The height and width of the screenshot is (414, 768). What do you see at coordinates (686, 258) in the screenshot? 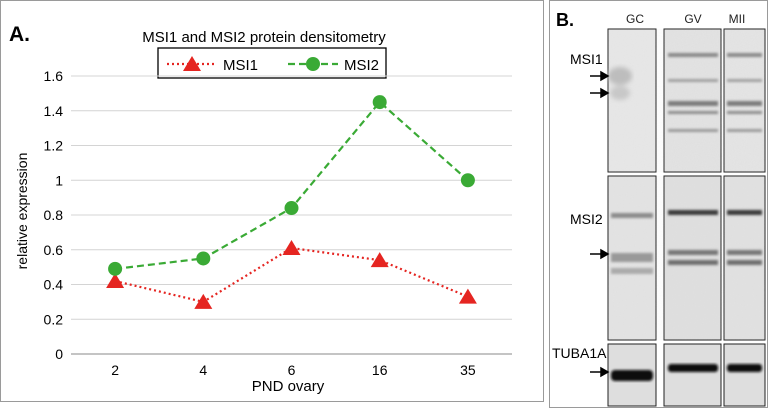
I see `blot-row-msi2` at bounding box center [686, 258].